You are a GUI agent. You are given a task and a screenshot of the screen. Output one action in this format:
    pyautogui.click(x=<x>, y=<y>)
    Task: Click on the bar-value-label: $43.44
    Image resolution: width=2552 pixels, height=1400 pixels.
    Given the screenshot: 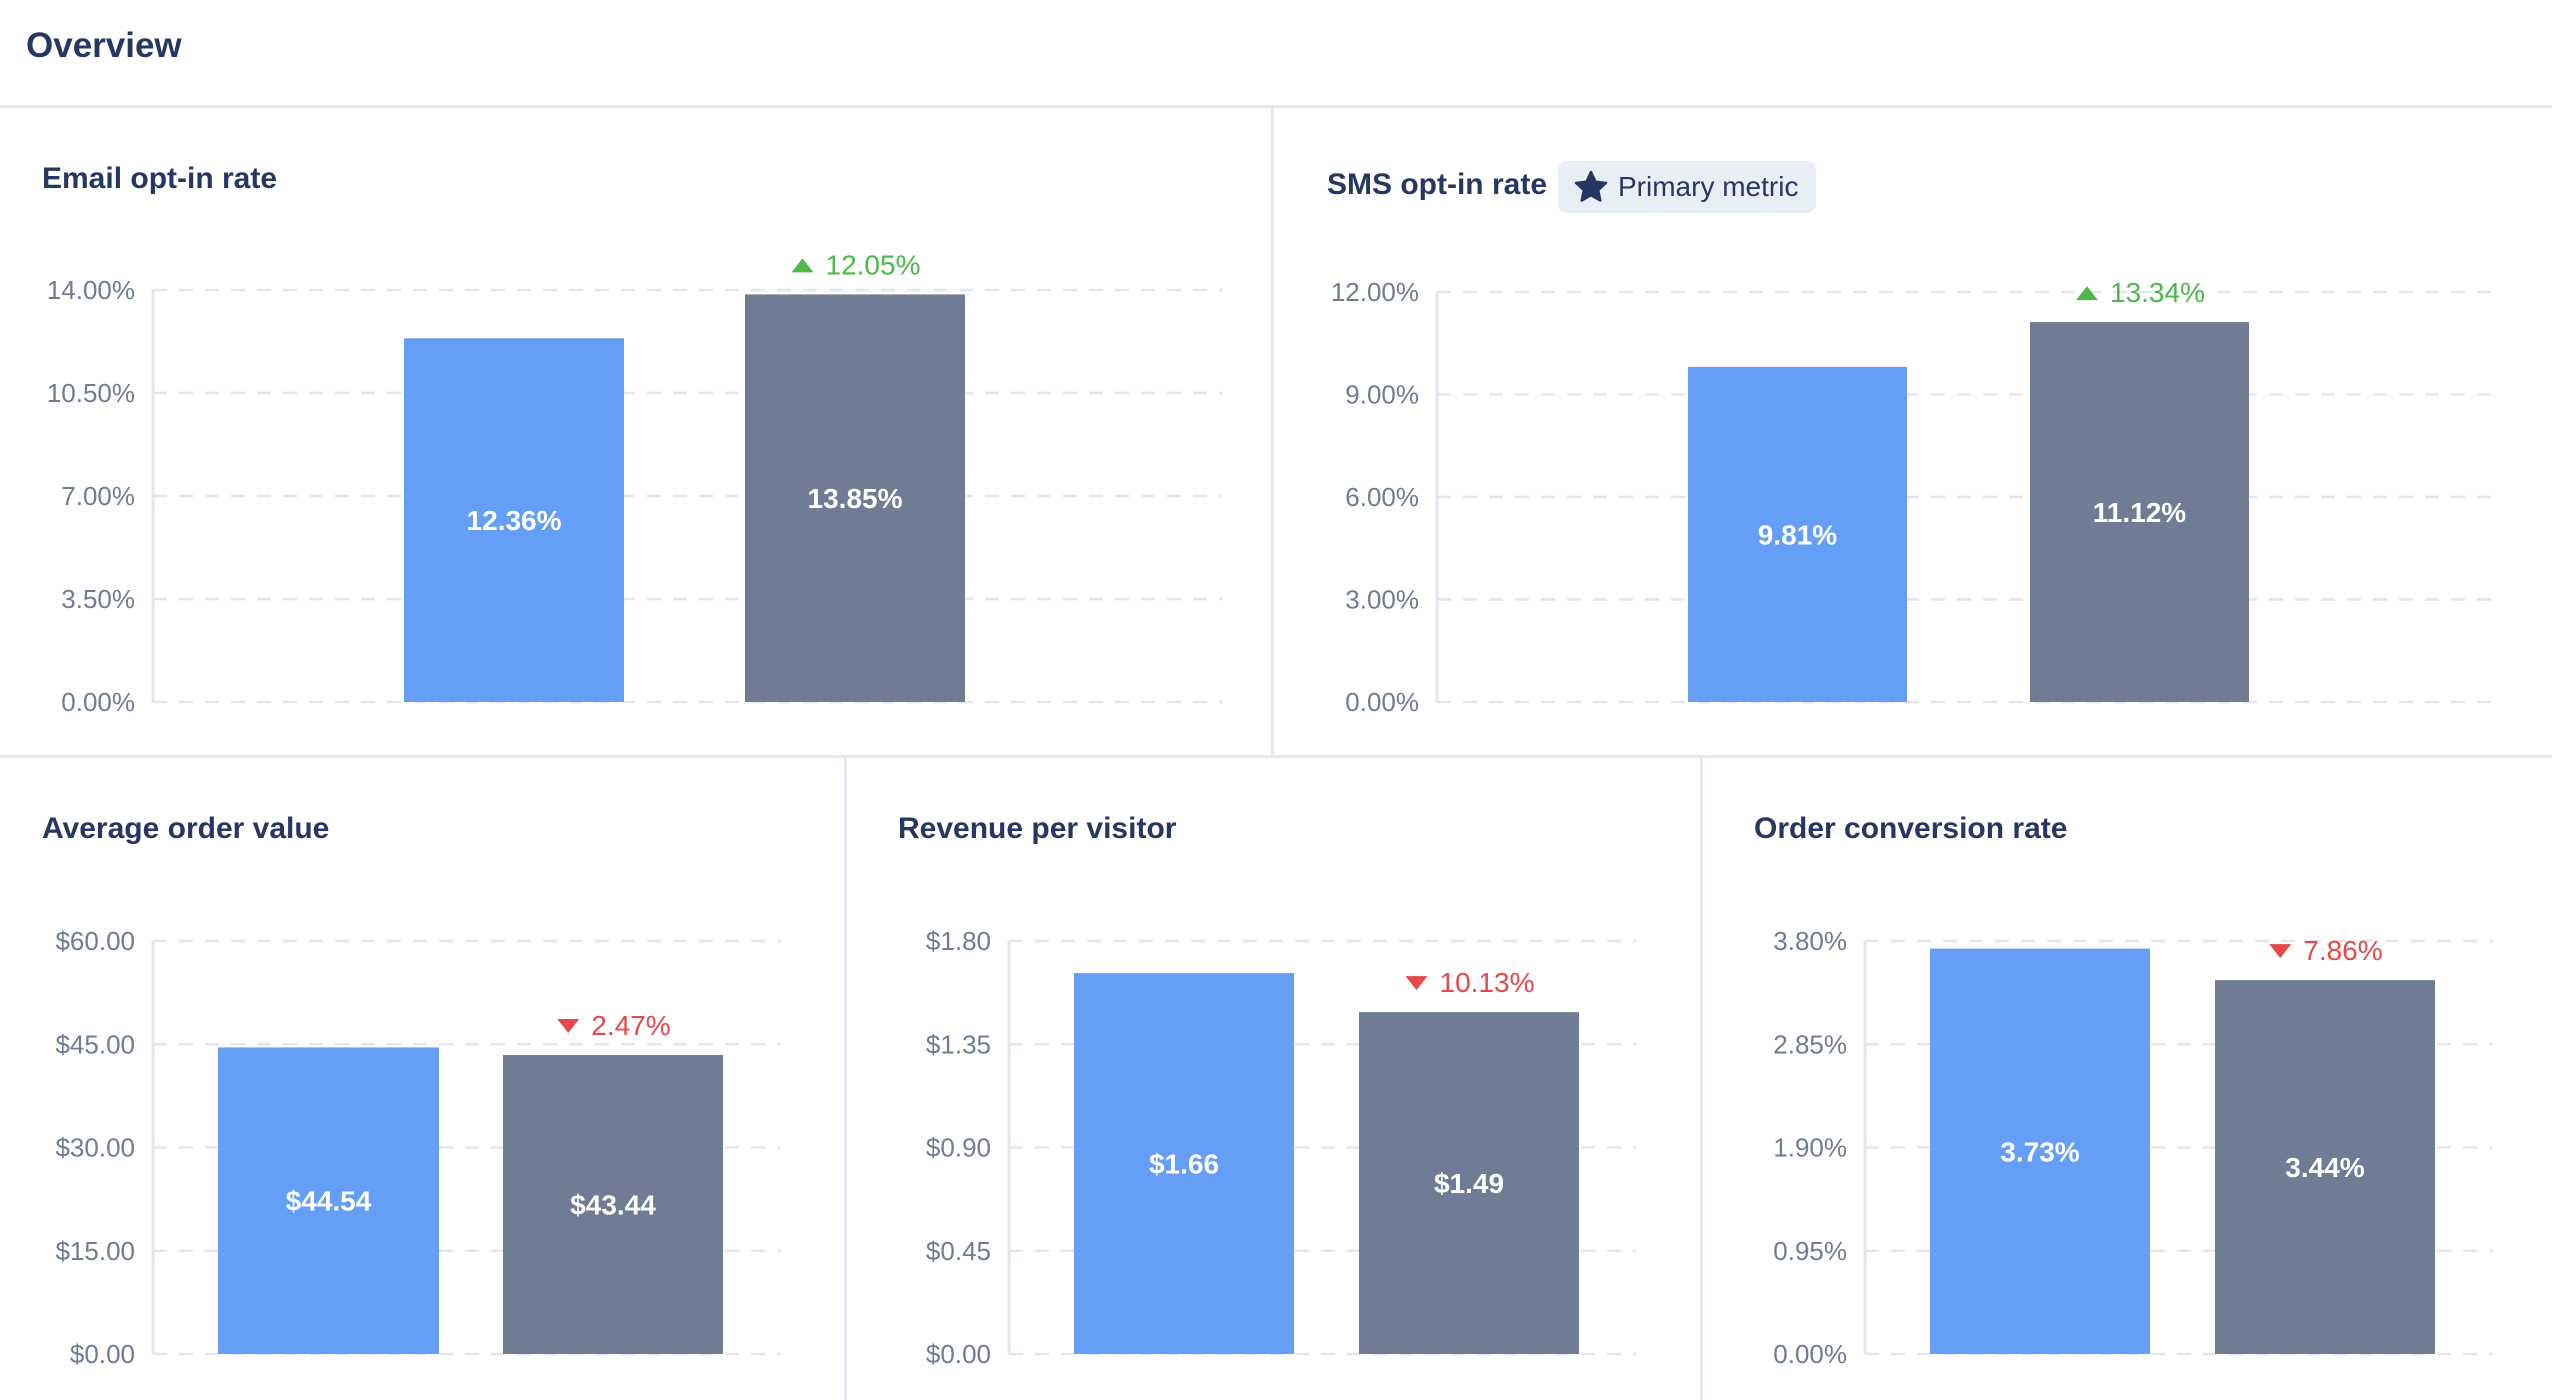 What is the action you would take?
    pyautogui.click(x=613, y=1204)
    